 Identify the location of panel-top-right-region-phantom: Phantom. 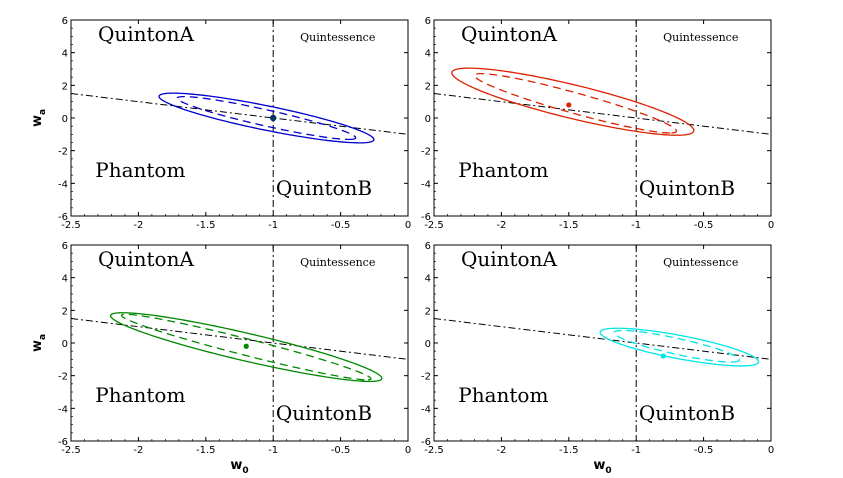
(503, 170).